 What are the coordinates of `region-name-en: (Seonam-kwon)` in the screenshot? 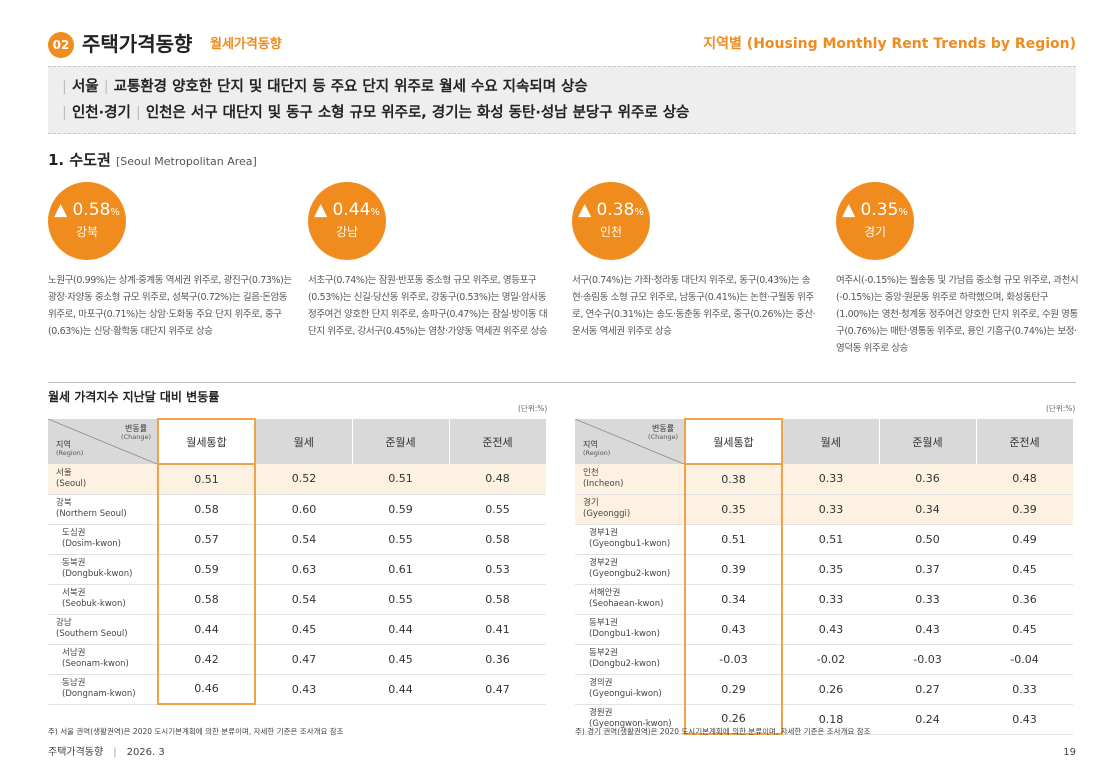 It's located at (95, 664).